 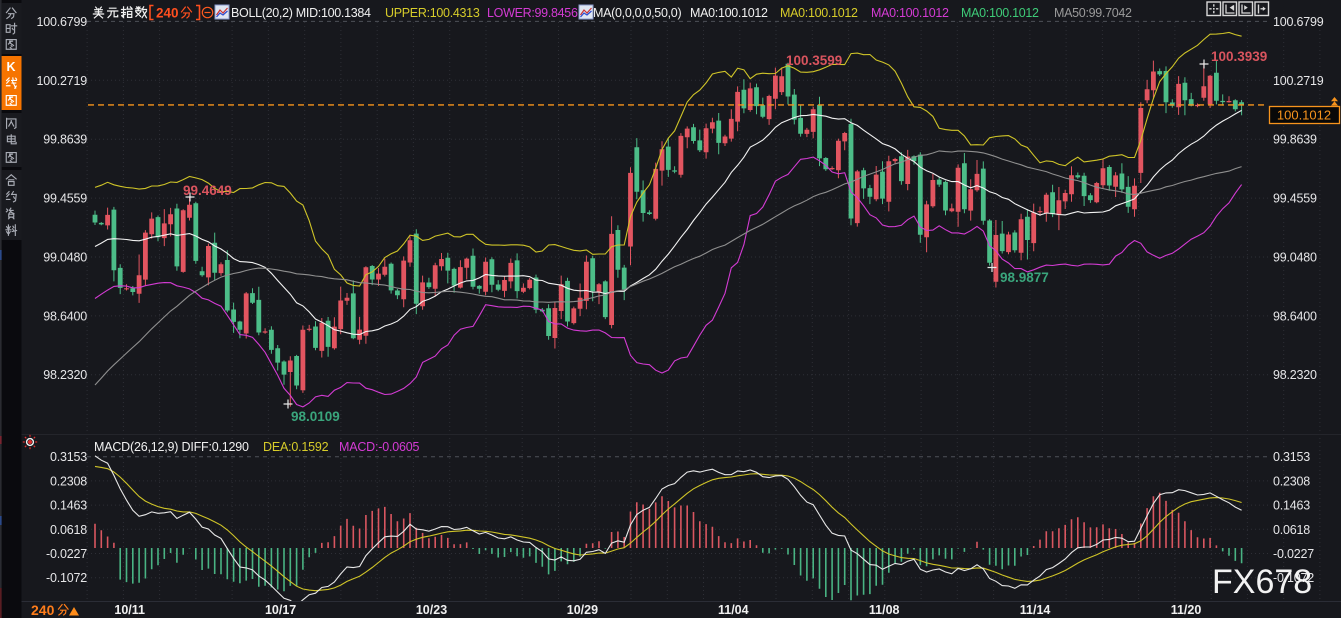 I want to click on svg-text: 11/08, so click(x=884, y=610).